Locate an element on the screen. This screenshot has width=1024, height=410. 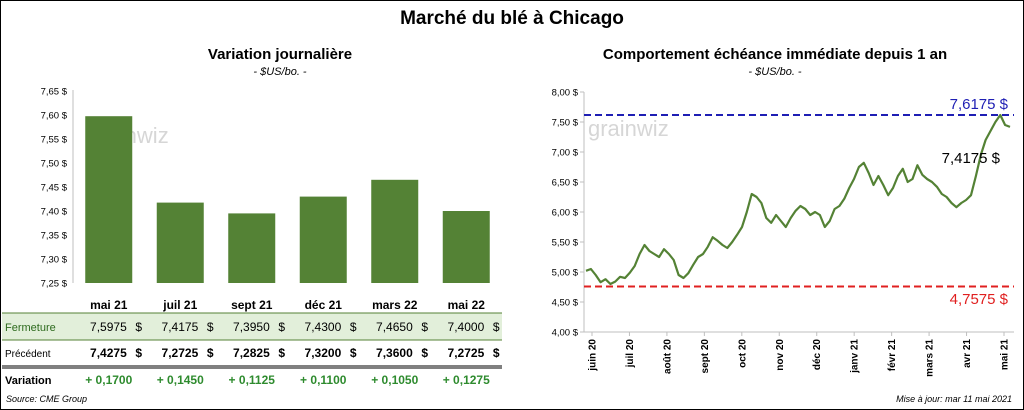
right-x-tick-label: sept 20 is located at coordinates (705, 356).